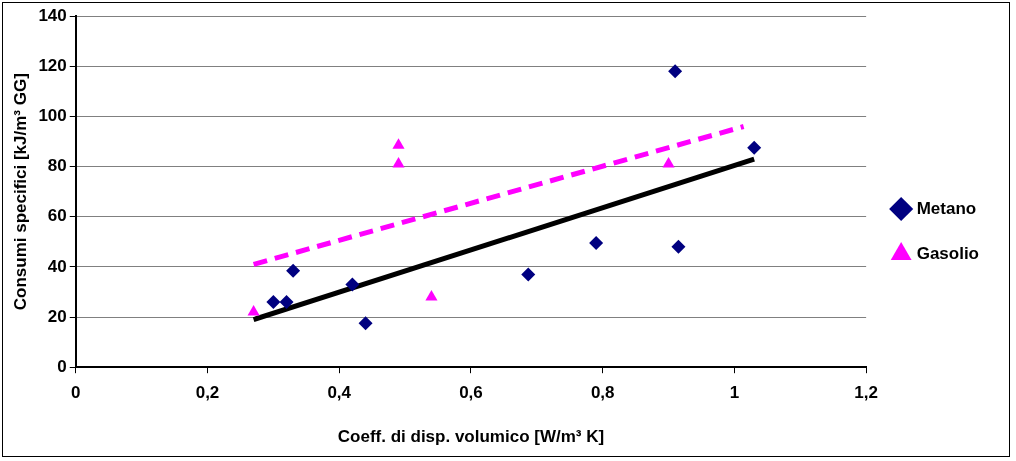  Describe the element at coordinates (471, 437) in the screenshot. I see `x-axis-title: Coeff. di disp. volumico [W/m³ K]` at that location.